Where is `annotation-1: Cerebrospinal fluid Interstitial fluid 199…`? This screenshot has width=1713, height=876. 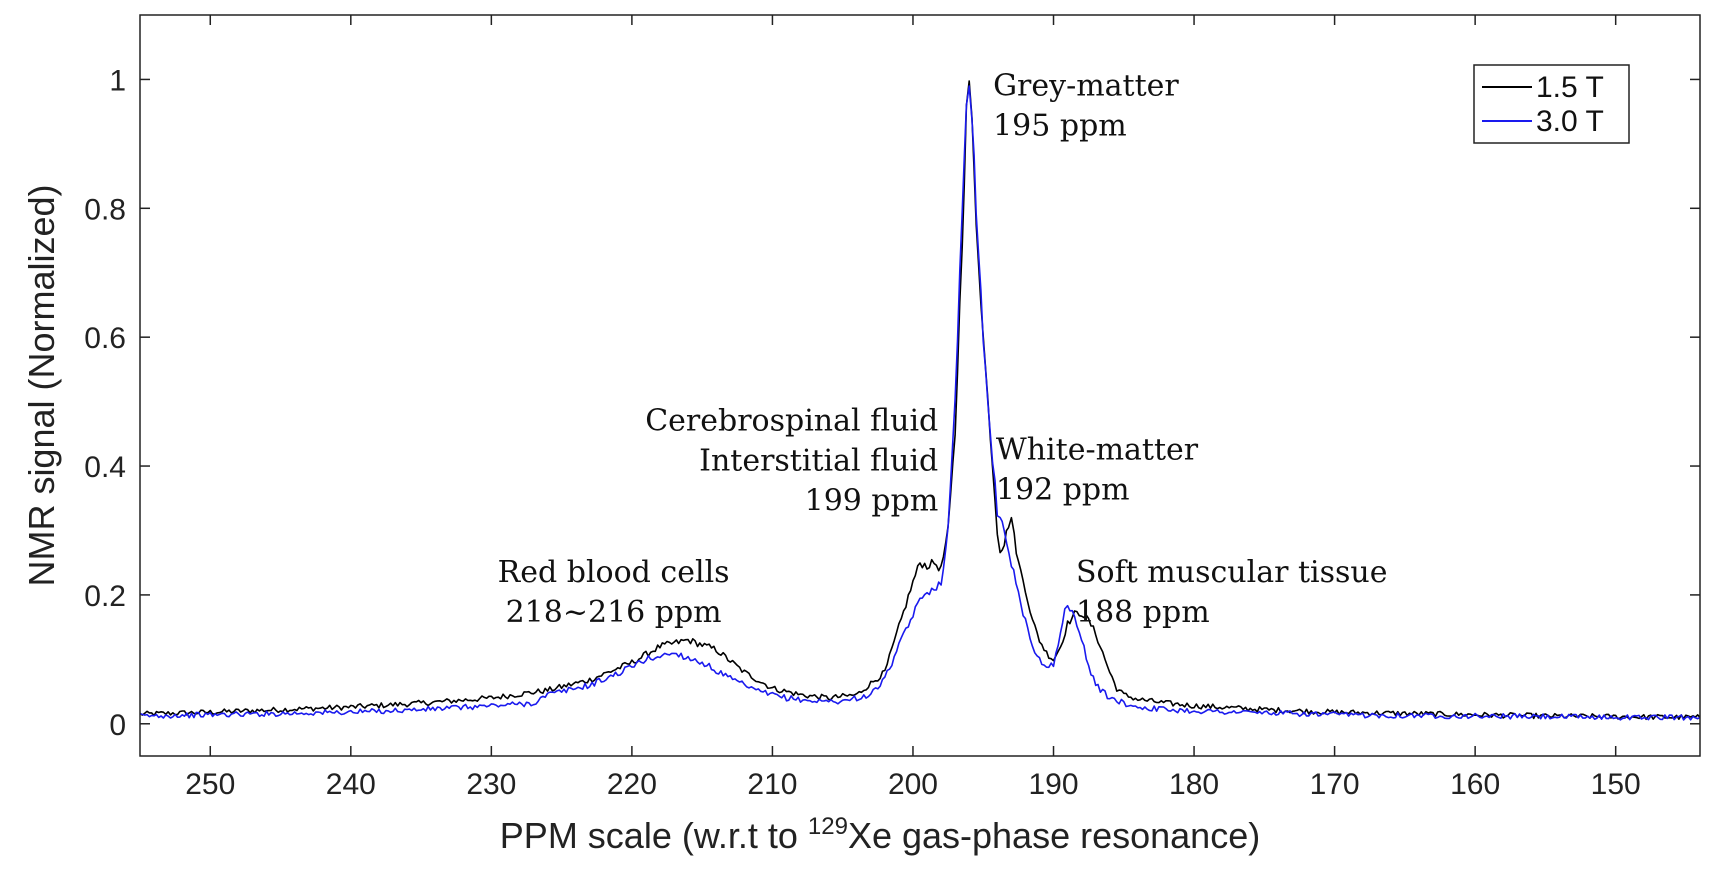
annotation-1: Cerebrospinal fluid Interstitial fluid 199… is located at coordinates (791, 461).